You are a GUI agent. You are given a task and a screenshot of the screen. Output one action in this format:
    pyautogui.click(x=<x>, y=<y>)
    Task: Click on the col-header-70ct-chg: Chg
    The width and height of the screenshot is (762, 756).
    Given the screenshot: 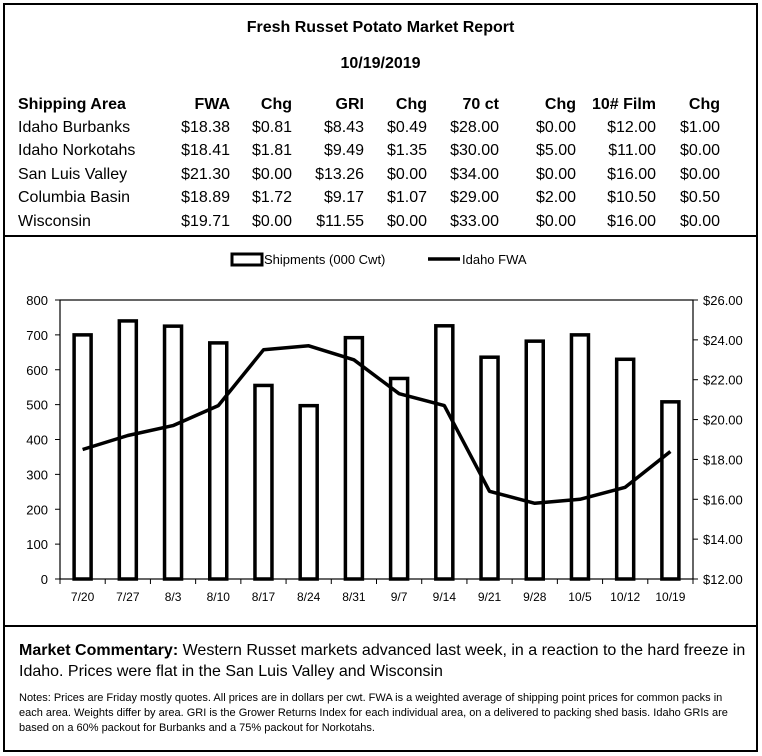 What is the action you would take?
    pyautogui.click(x=560, y=104)
    